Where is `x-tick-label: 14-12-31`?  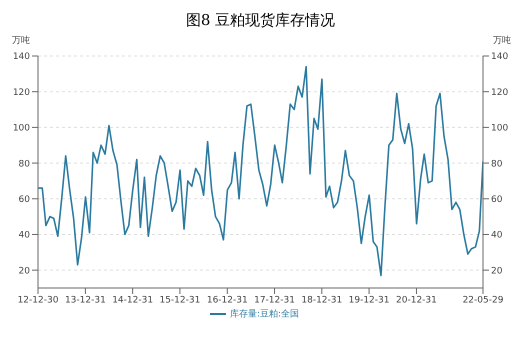
x-tick-label: 14-12-31 is located at coordinates (133, 300).